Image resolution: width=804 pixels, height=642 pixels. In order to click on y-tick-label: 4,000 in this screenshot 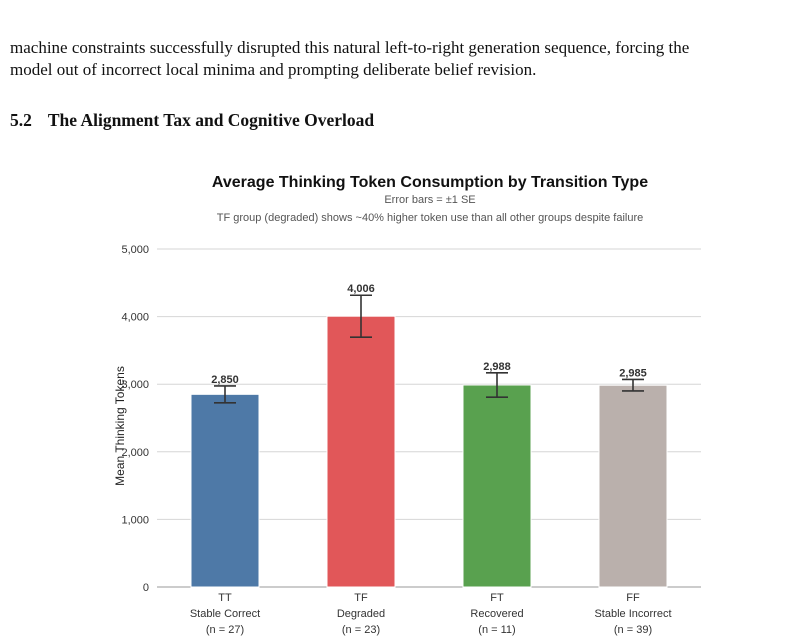, I will do `click(135, 318)`.